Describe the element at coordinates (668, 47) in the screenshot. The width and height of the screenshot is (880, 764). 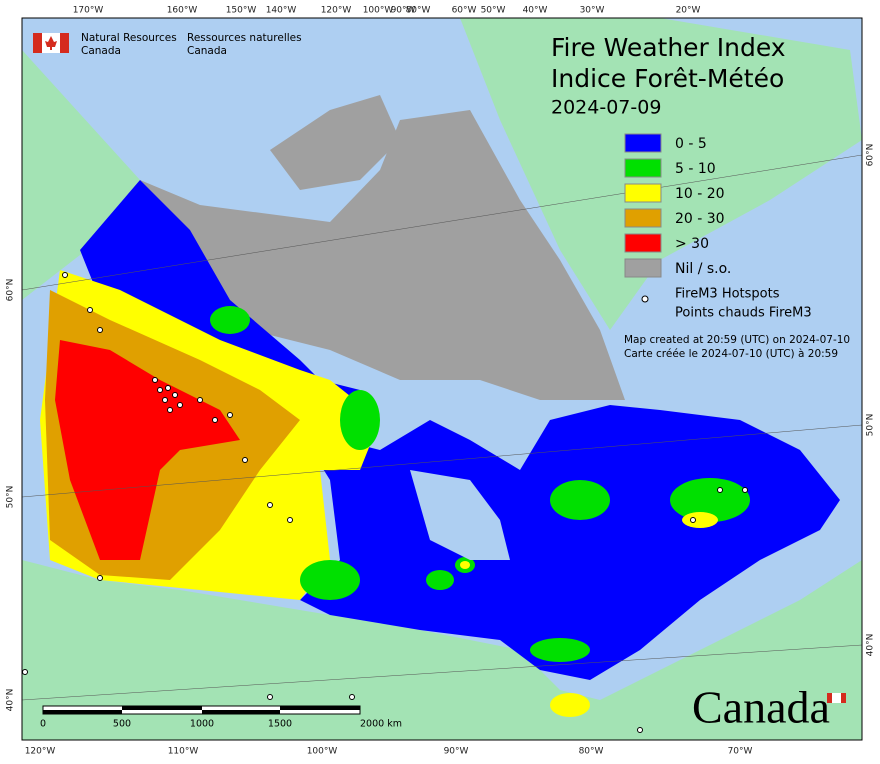
I see `title: Fire Weather Index` at that location.